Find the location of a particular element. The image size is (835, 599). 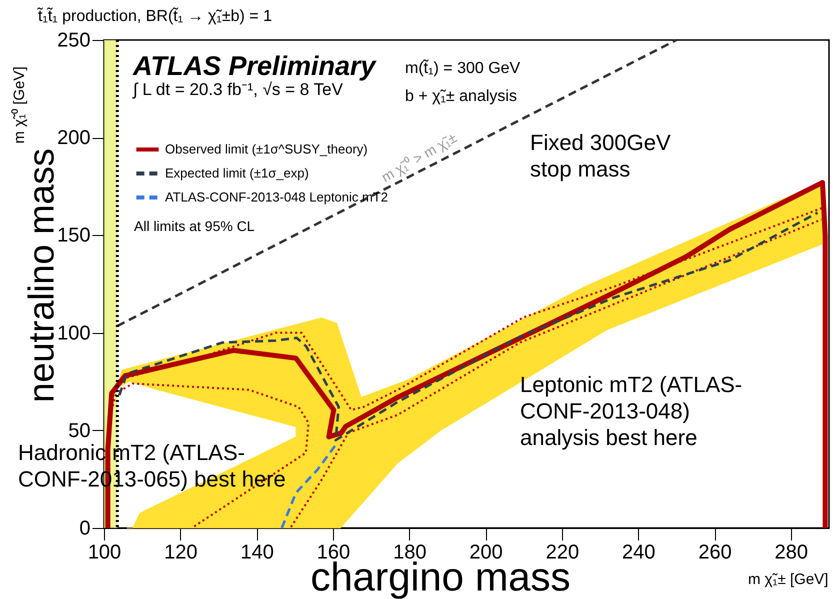

annotation: ATLAS Preliminary is located at coordinates (255, 66).